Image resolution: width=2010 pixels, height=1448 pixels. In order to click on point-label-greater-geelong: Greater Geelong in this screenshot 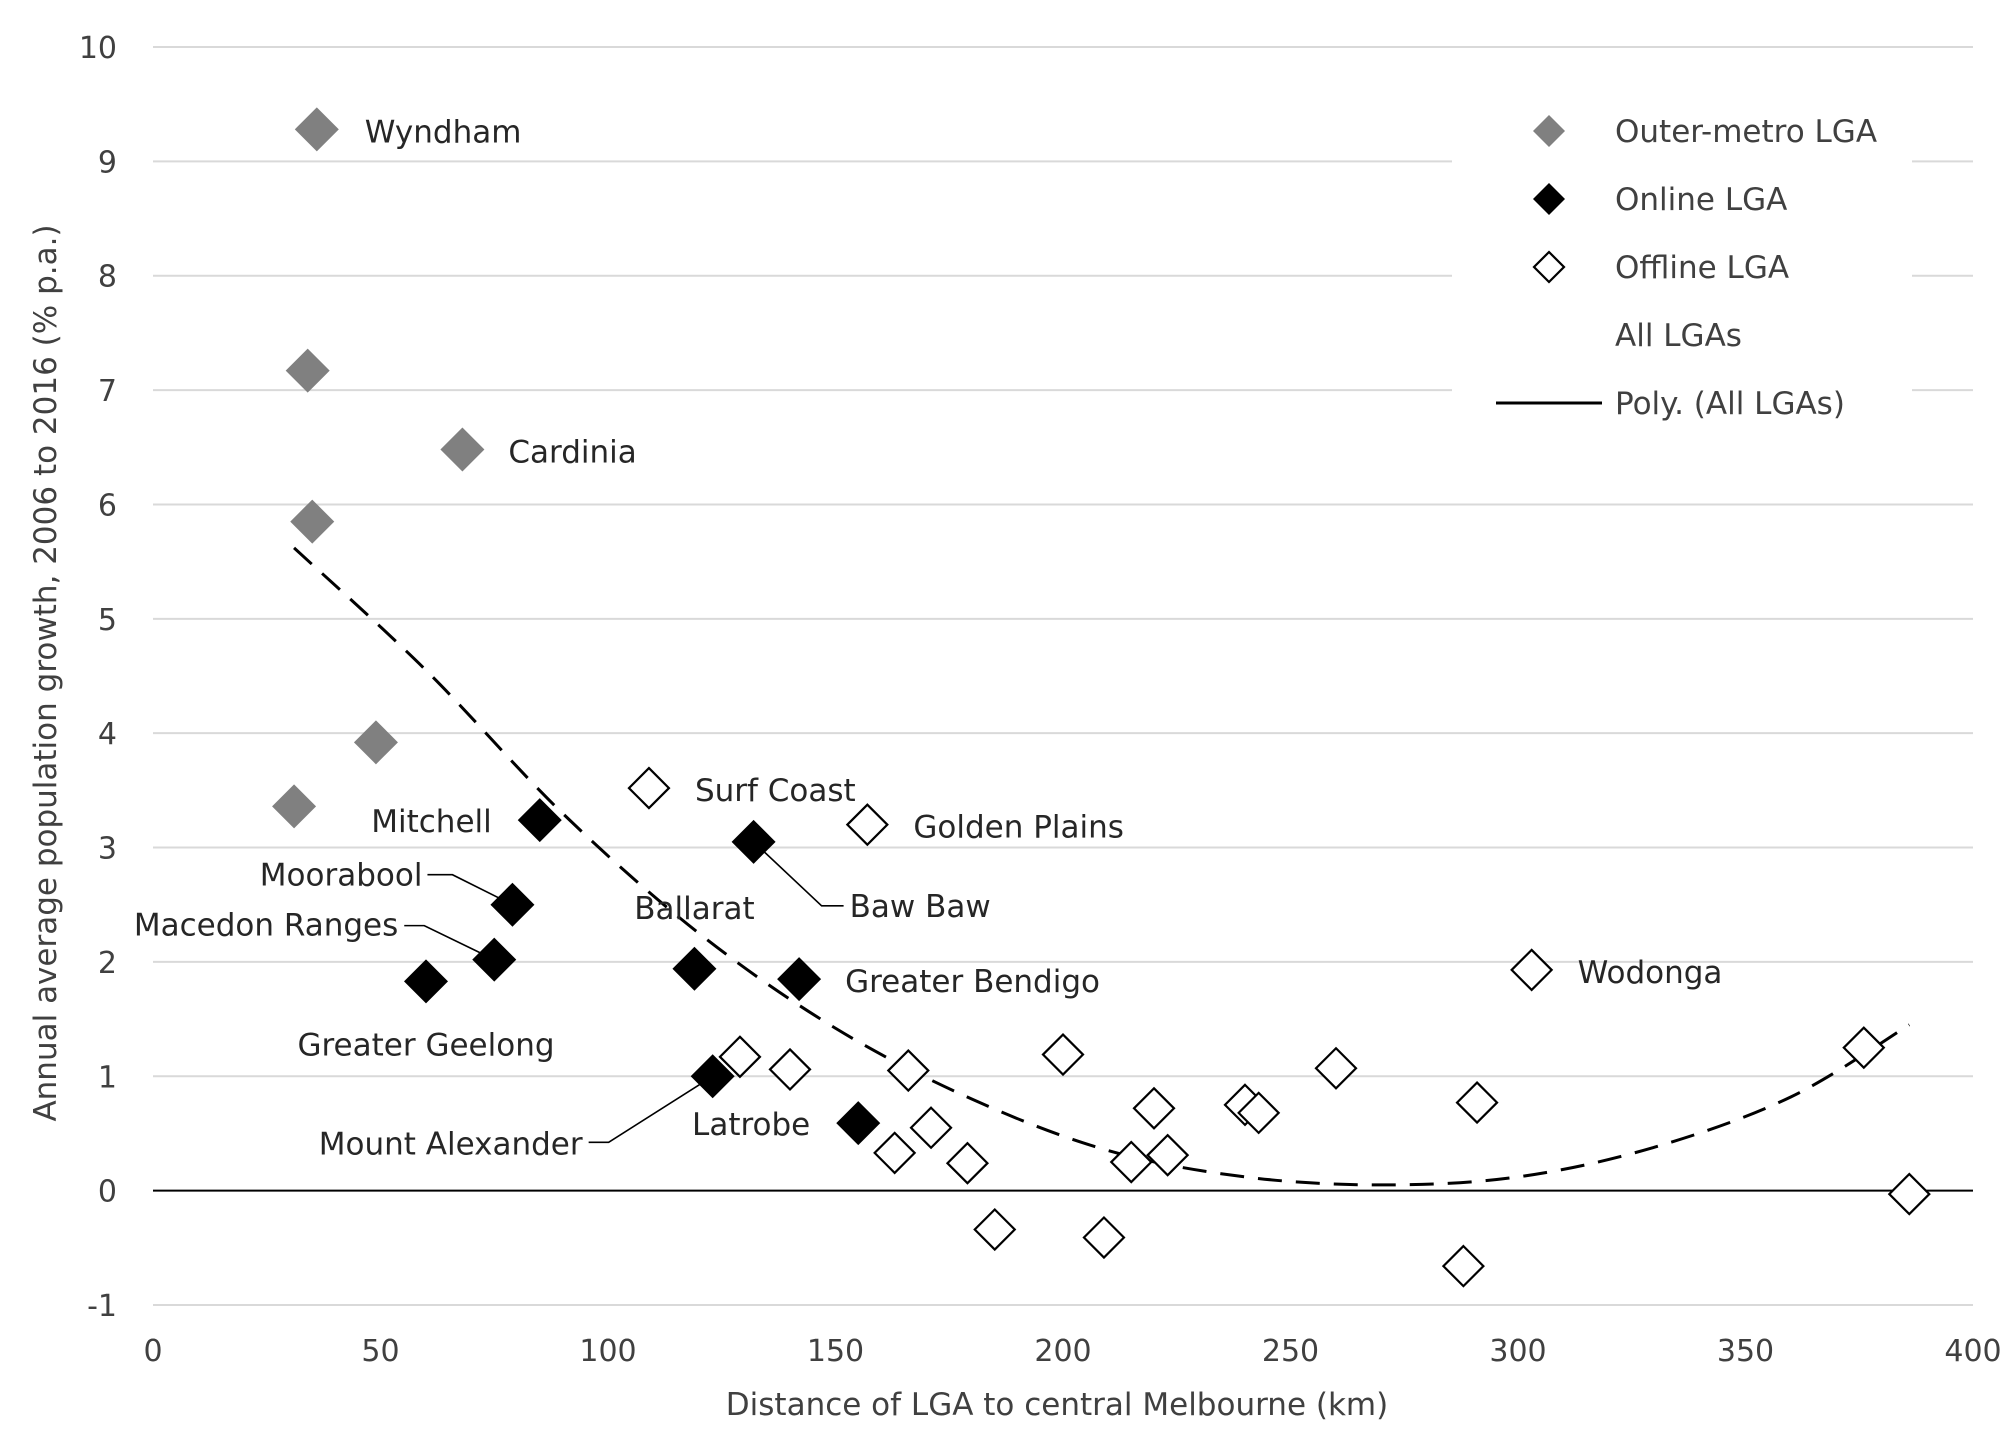, I will do `click(425, 1045)`.